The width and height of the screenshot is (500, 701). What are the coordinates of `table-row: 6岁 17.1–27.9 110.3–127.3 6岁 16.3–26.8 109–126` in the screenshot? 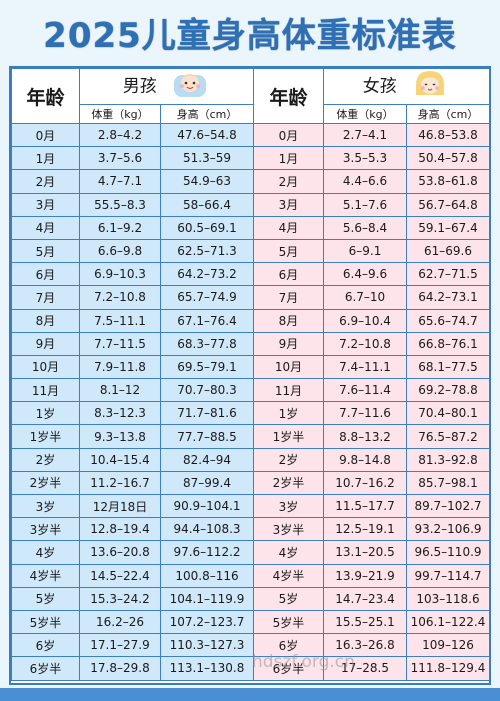 It's located at (250, 645).